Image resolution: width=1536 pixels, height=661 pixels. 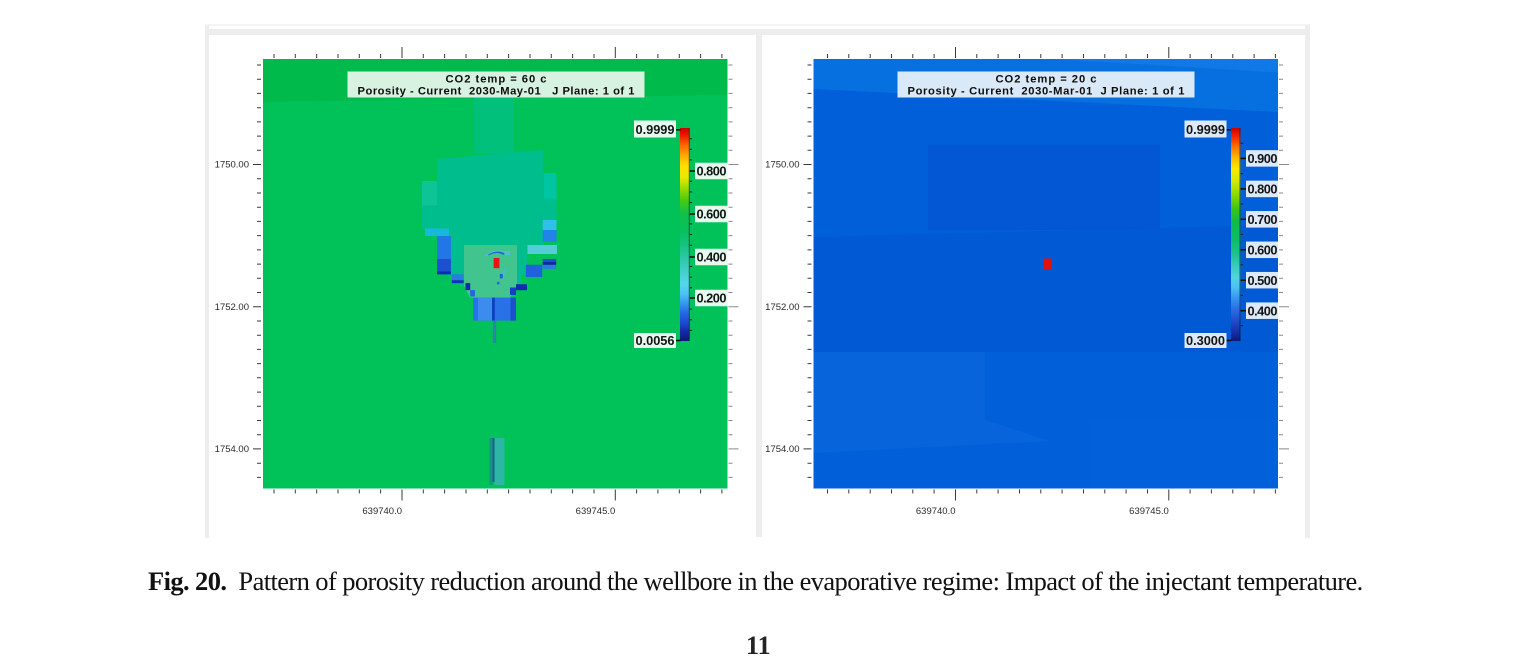 I want to click on svg-text: CO2 temp = 20 c, so click(x=1046, y=79).